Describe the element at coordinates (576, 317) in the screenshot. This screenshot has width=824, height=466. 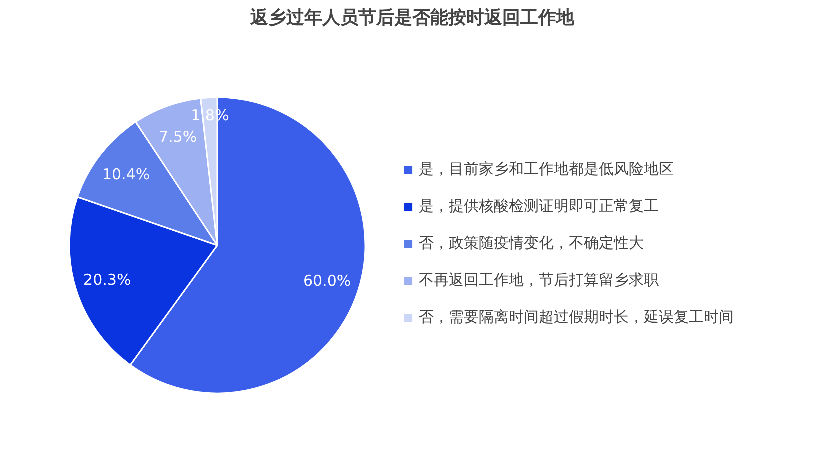
I see `legend-label: 否，需要隔离时间超过假期时长，延误复工时间` at that location.